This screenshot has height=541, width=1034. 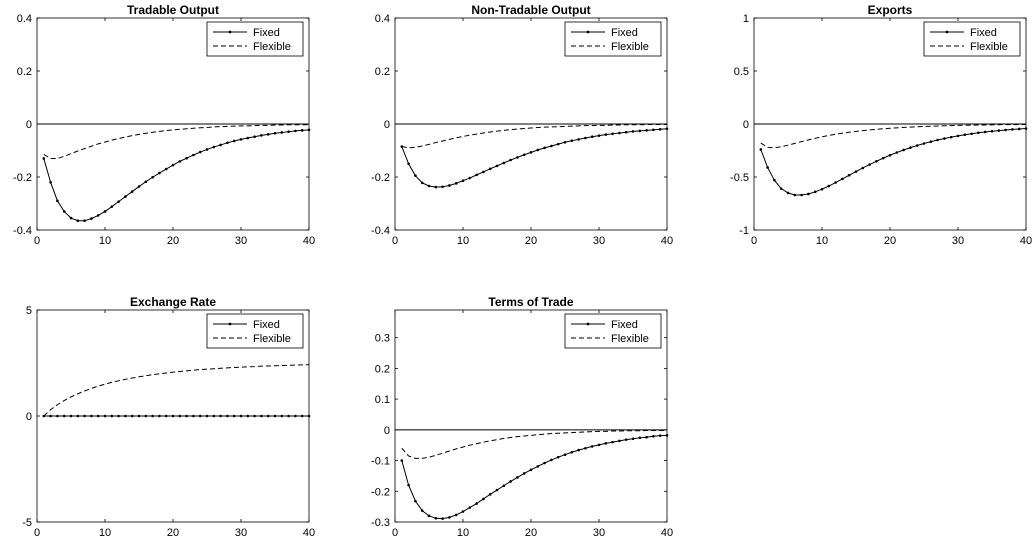 What do you see at coordinates (746, 19) in the screenshot?
I see `y-tick-label: 1` at bounding box center [746, 19].